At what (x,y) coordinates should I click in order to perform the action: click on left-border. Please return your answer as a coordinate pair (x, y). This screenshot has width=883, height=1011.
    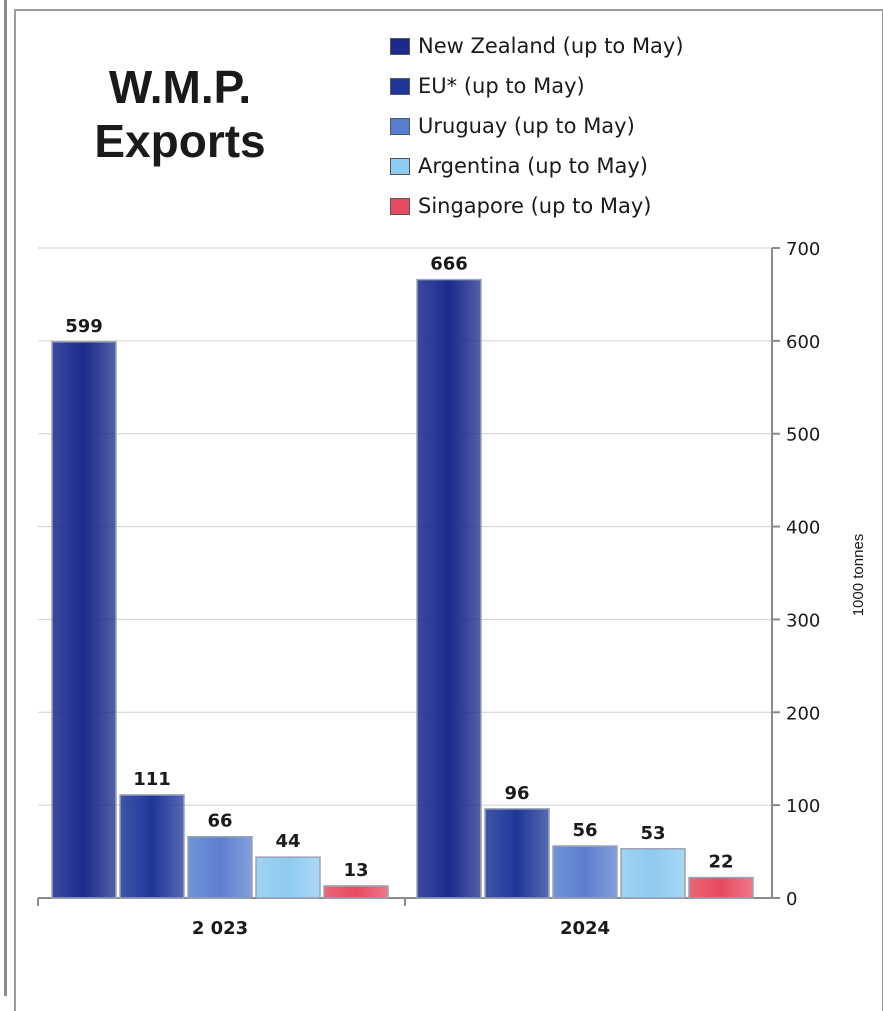
    Looking at the image, I should click on (5, 498).